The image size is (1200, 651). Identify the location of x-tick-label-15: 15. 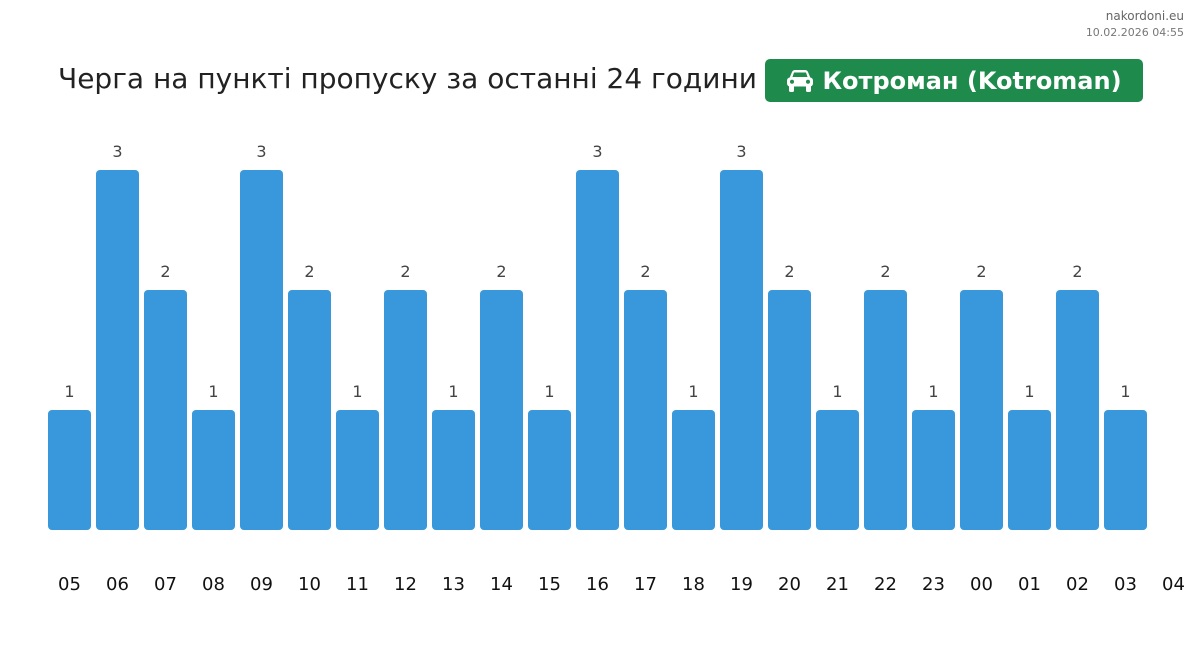
(549, 584).